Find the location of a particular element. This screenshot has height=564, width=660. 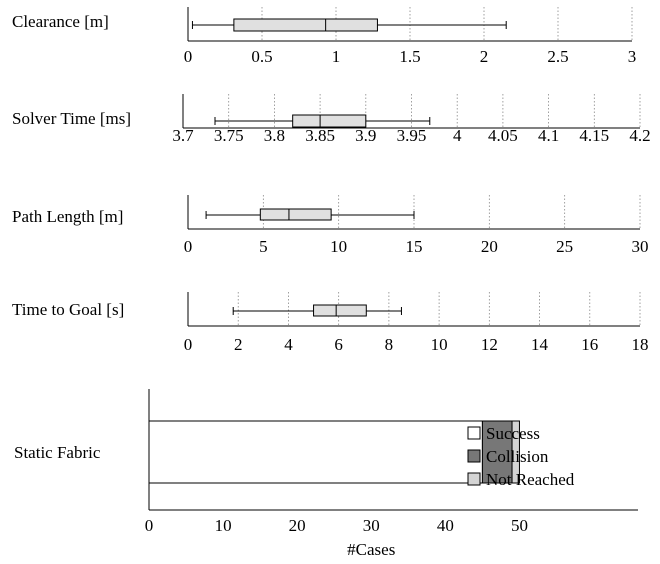

legend-label: Success is located at coordinates (513, 433).